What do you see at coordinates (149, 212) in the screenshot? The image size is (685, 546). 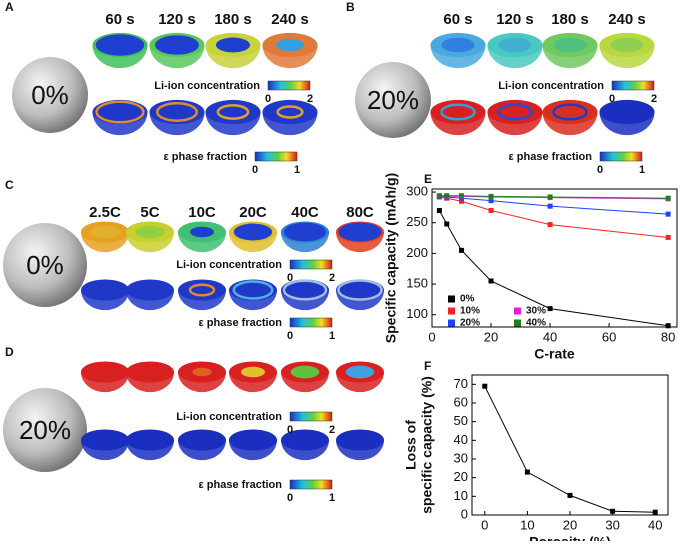 I see `column-header: 5C` at bounding box center [149, 212].